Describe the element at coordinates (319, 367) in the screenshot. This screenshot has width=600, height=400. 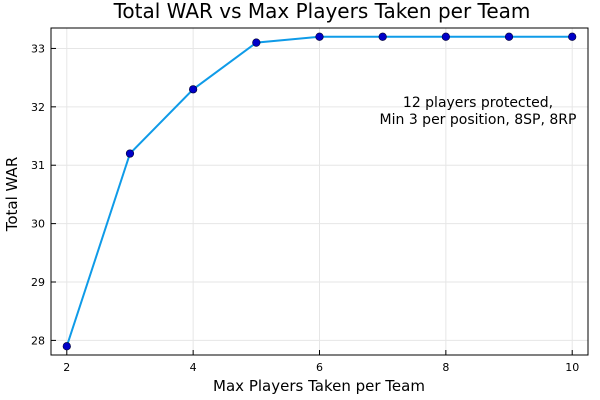
I see `x-tick-label: 6` at that location.